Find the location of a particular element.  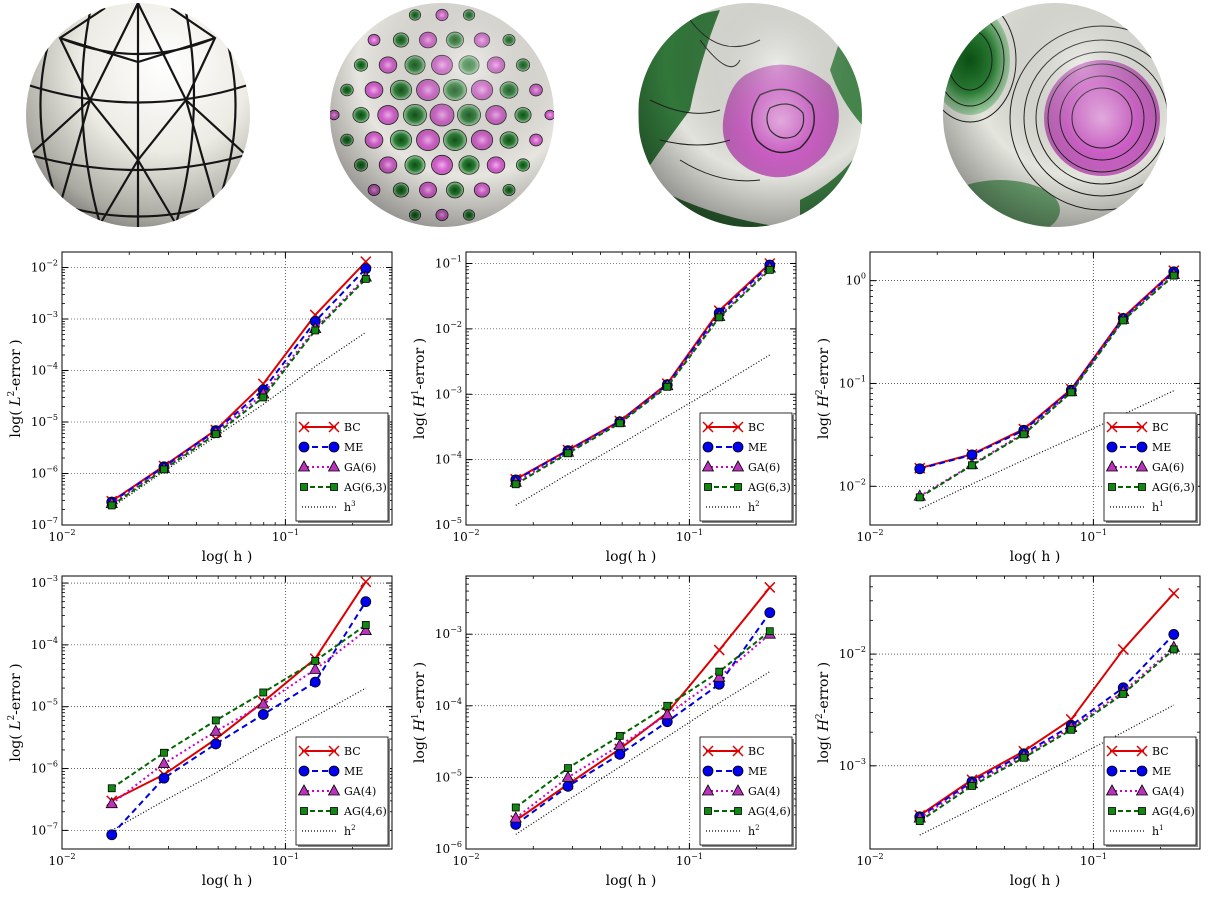

legend-entry: h1 is located at coordinates (1158, 831).